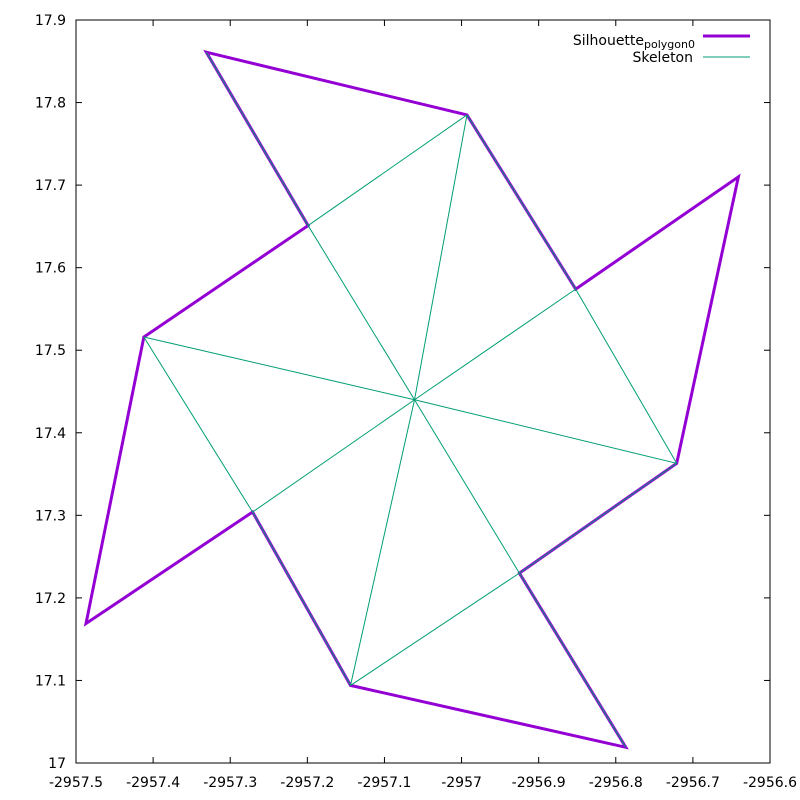 The height and width of the screenshot is (800, 800). What do you see at coordinates (662, 58) in the screenshot?
I see `legend-label-skeleton: Skeleton` at bounding box center [662, 58].